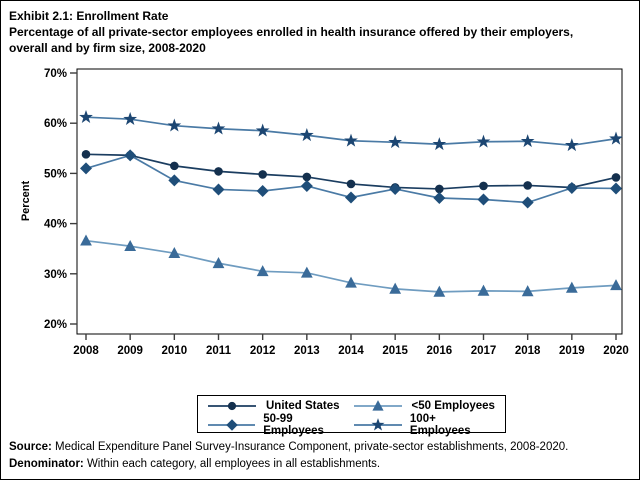 The image size is (640, 480). I want to click on y-tick-label: 60%, so click(55, 124).